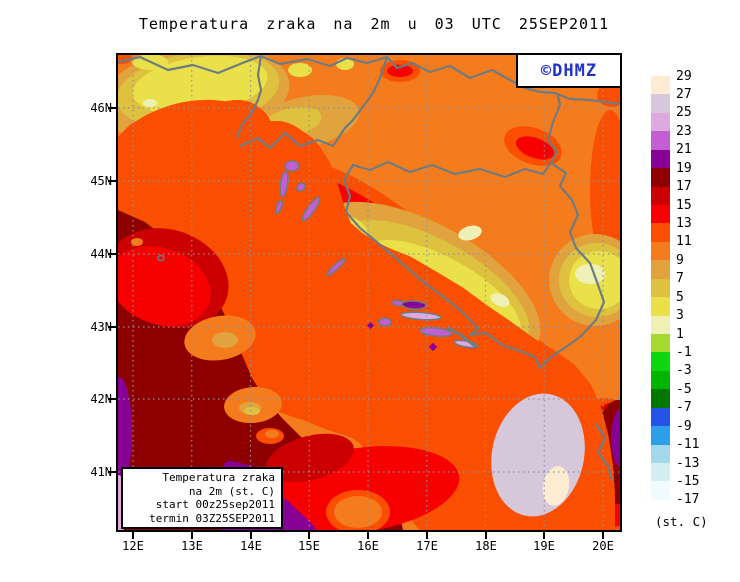 Image resolution: width=740 pixels, height=582 pixels. I want to click on colorbar-tick-label: -5, so click(684, 389).